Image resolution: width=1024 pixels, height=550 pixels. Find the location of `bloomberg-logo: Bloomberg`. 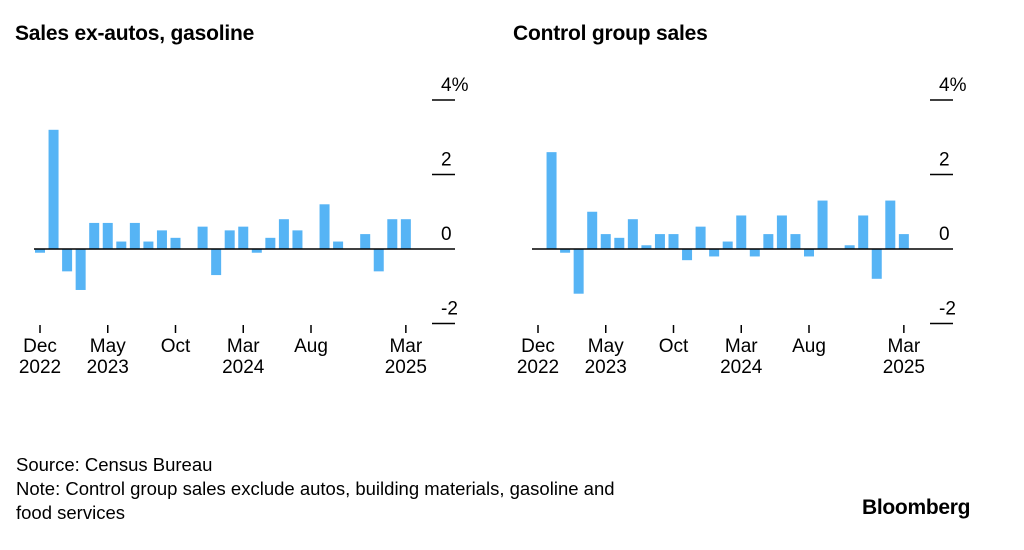

bloomberg-logo: Bloomberg is located at coordinates (916, 507).